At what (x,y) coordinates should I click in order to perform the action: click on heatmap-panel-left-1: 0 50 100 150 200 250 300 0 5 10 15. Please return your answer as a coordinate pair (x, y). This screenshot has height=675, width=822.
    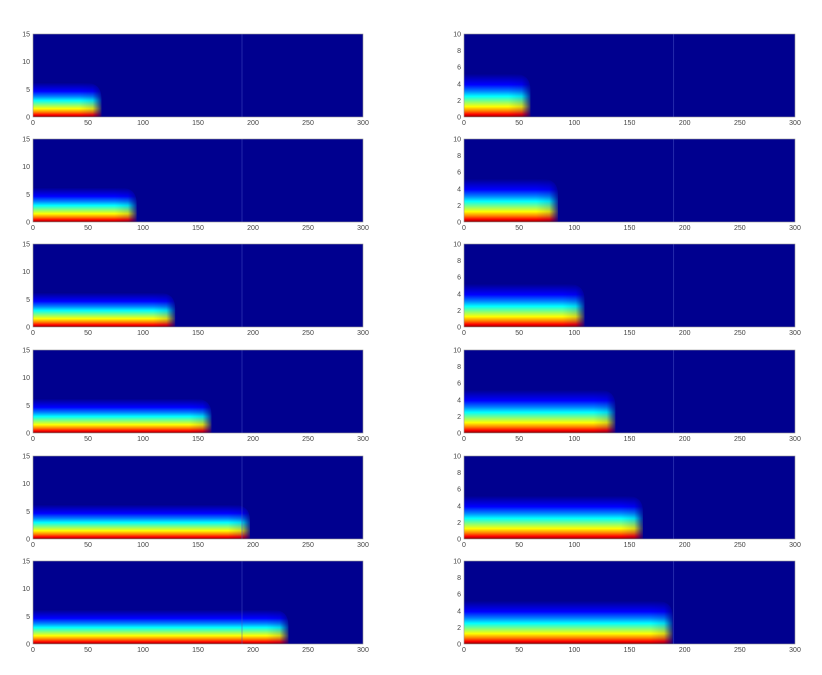
    Looking at the image, I should click on (195, 80).